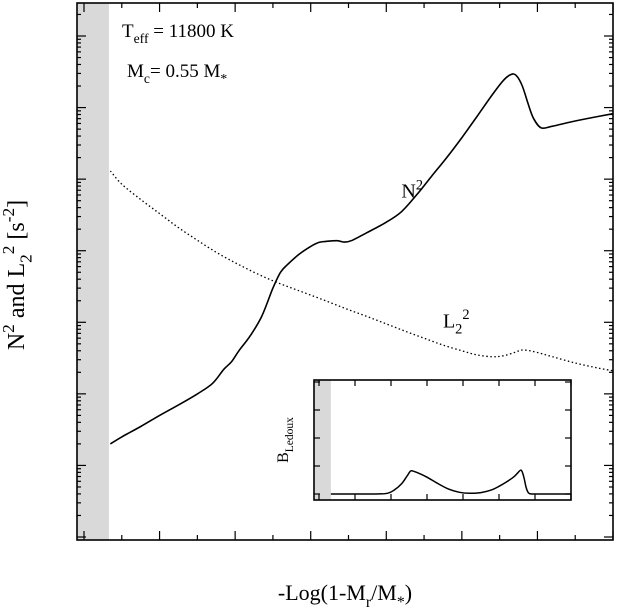 The height and width of the screenshot is (610, 621). Describe the element at coordinates (408, 192) in the screenshot. I see `series-label-main: N` at that location.